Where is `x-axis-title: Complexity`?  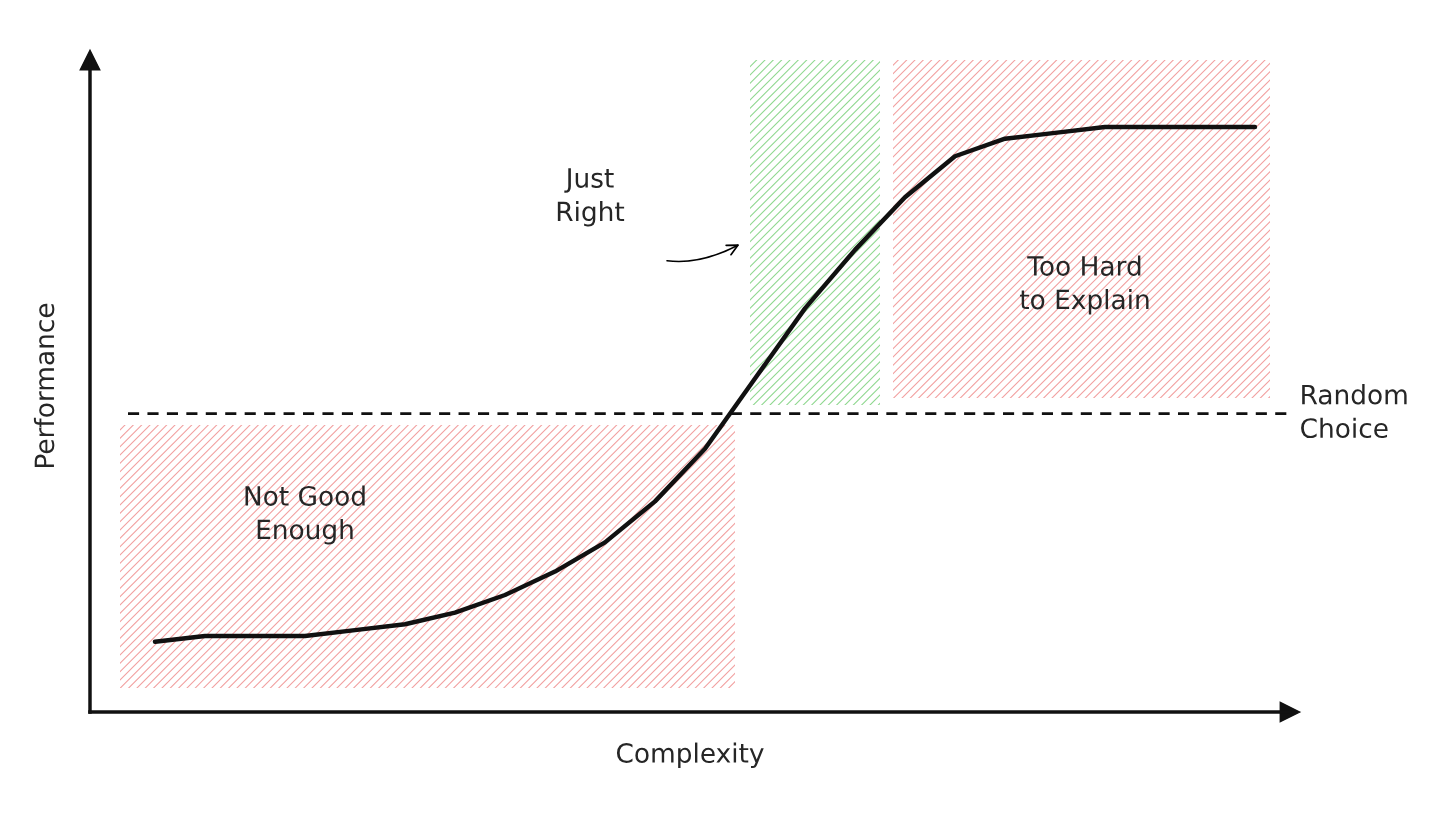 x-axis-title: Complexity is located at coordinates (690, 755).